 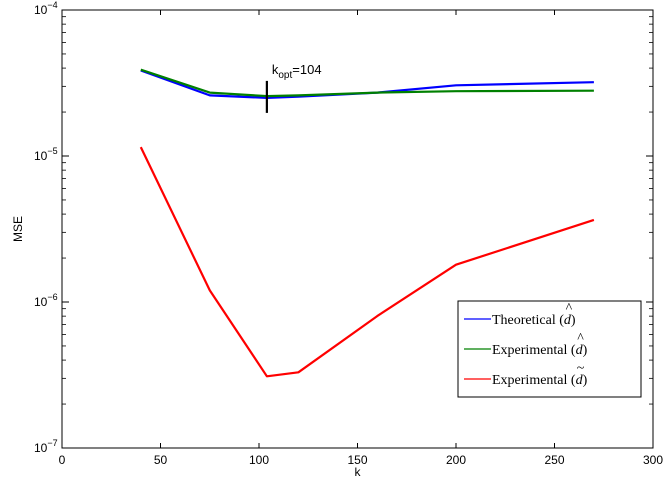 What do you see at coordinates (456, 460) in the screenshot?
I see `x-tick-label: 200` at bounding box center [456, 460].